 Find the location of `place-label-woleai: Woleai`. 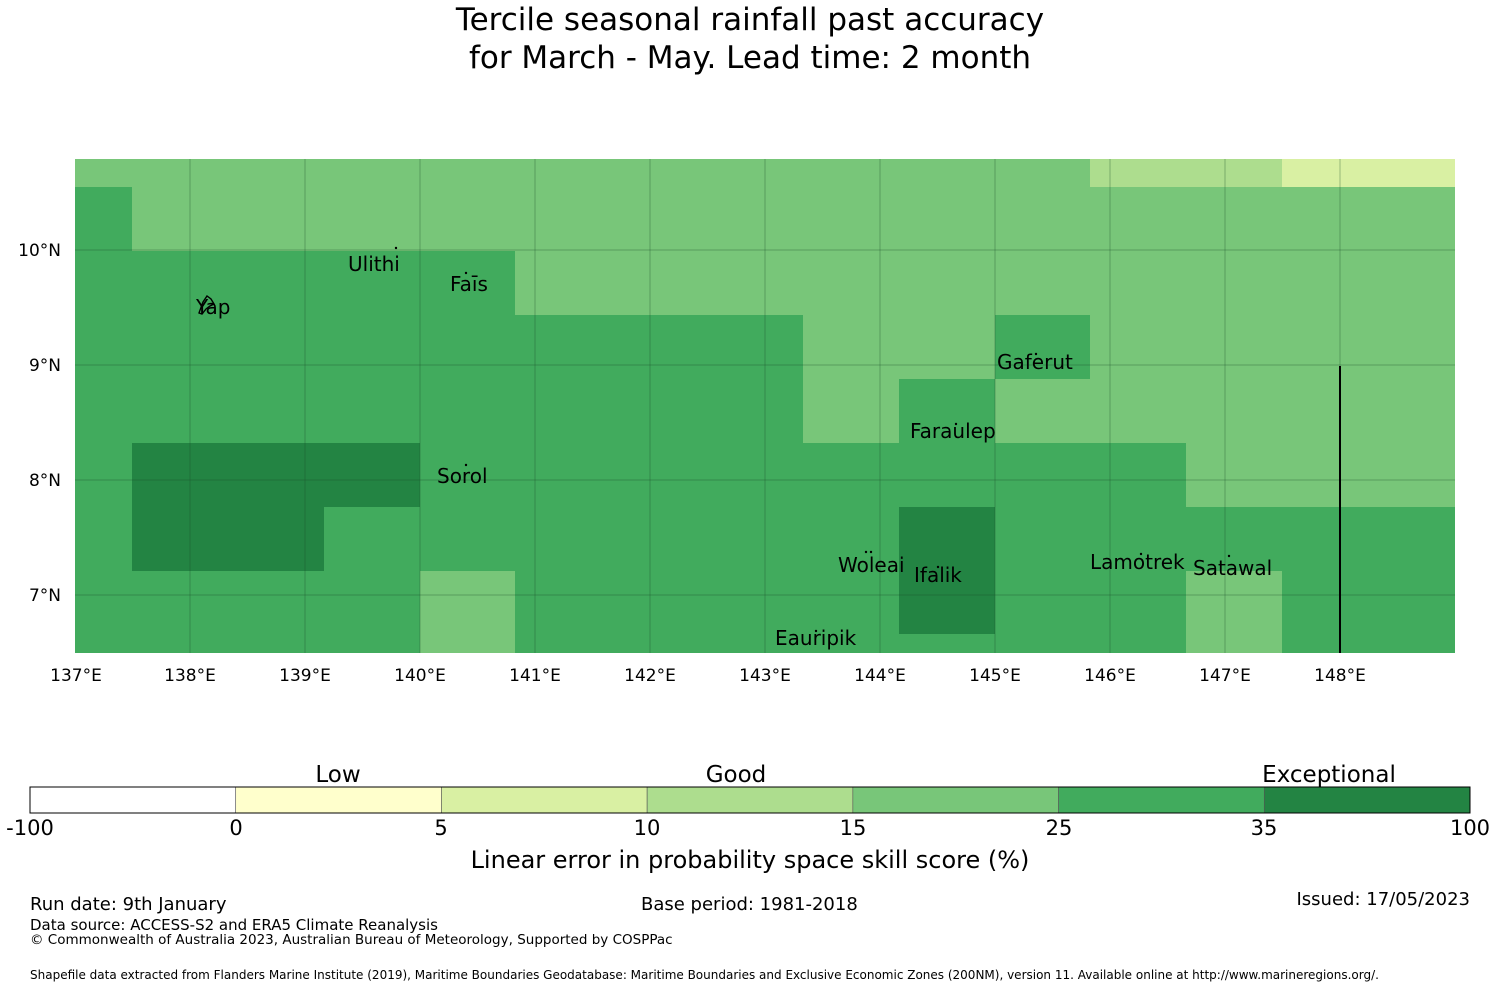

place-label-woleai: Woleai is located at coordinates (871, 565).